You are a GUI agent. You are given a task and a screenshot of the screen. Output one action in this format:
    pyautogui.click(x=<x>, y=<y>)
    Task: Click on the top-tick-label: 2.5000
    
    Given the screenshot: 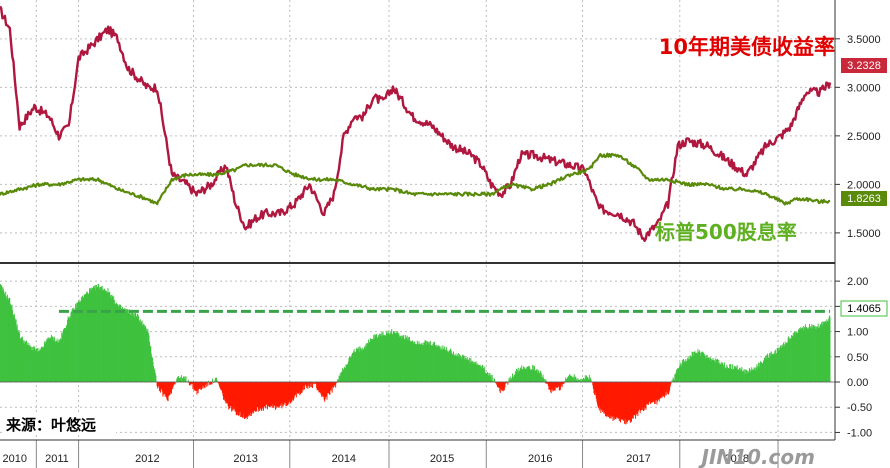 What is the action you would take?
    pyautogui.click(x=864, y=137)
    